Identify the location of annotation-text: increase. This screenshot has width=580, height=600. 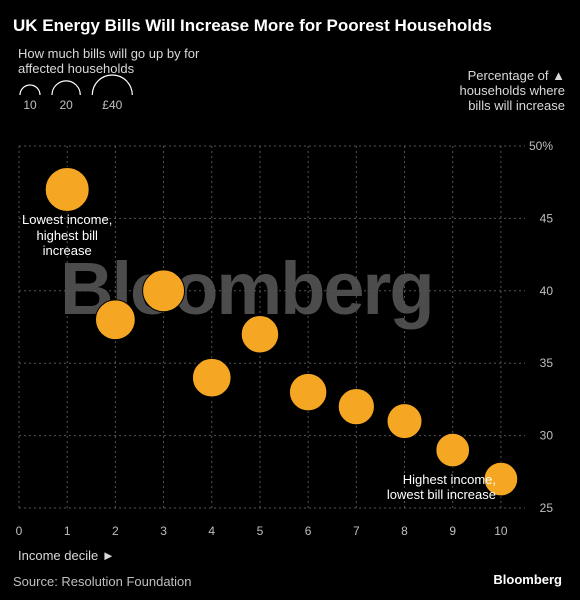
(67, 250).